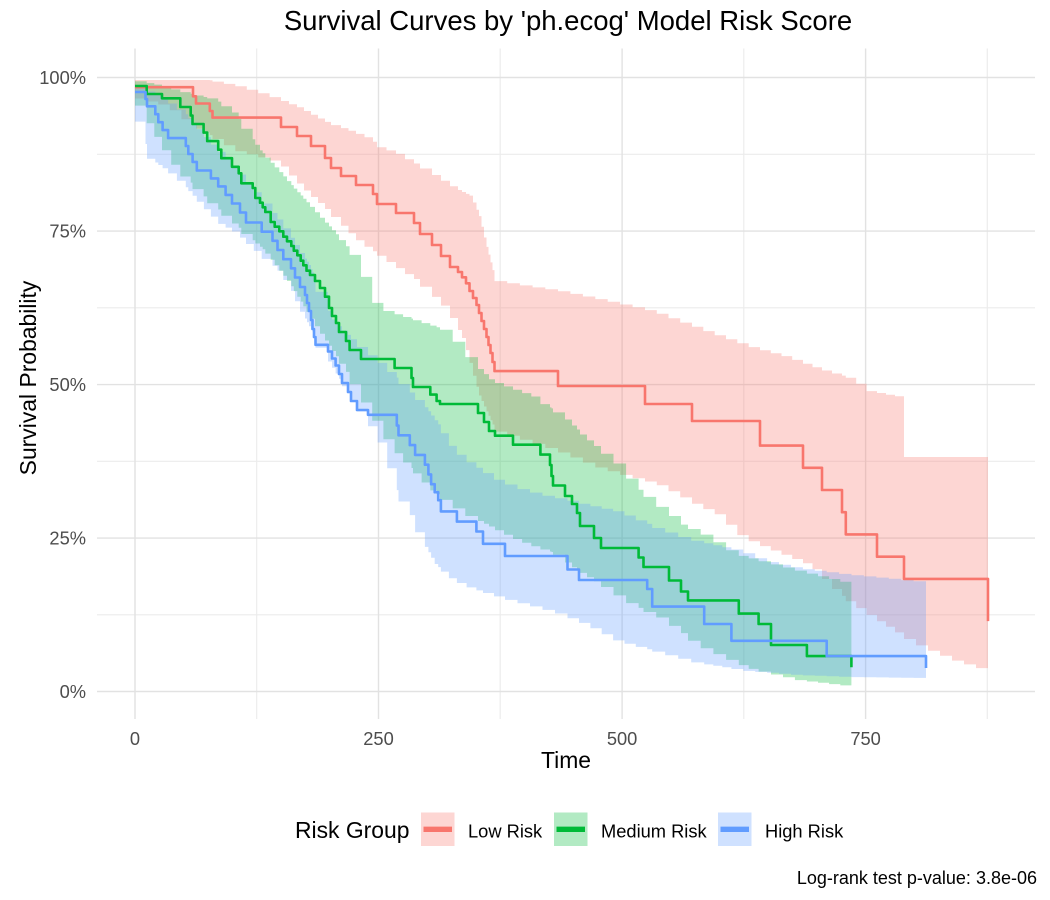  I want to click on svg-text: 50%, so click(67, 384).